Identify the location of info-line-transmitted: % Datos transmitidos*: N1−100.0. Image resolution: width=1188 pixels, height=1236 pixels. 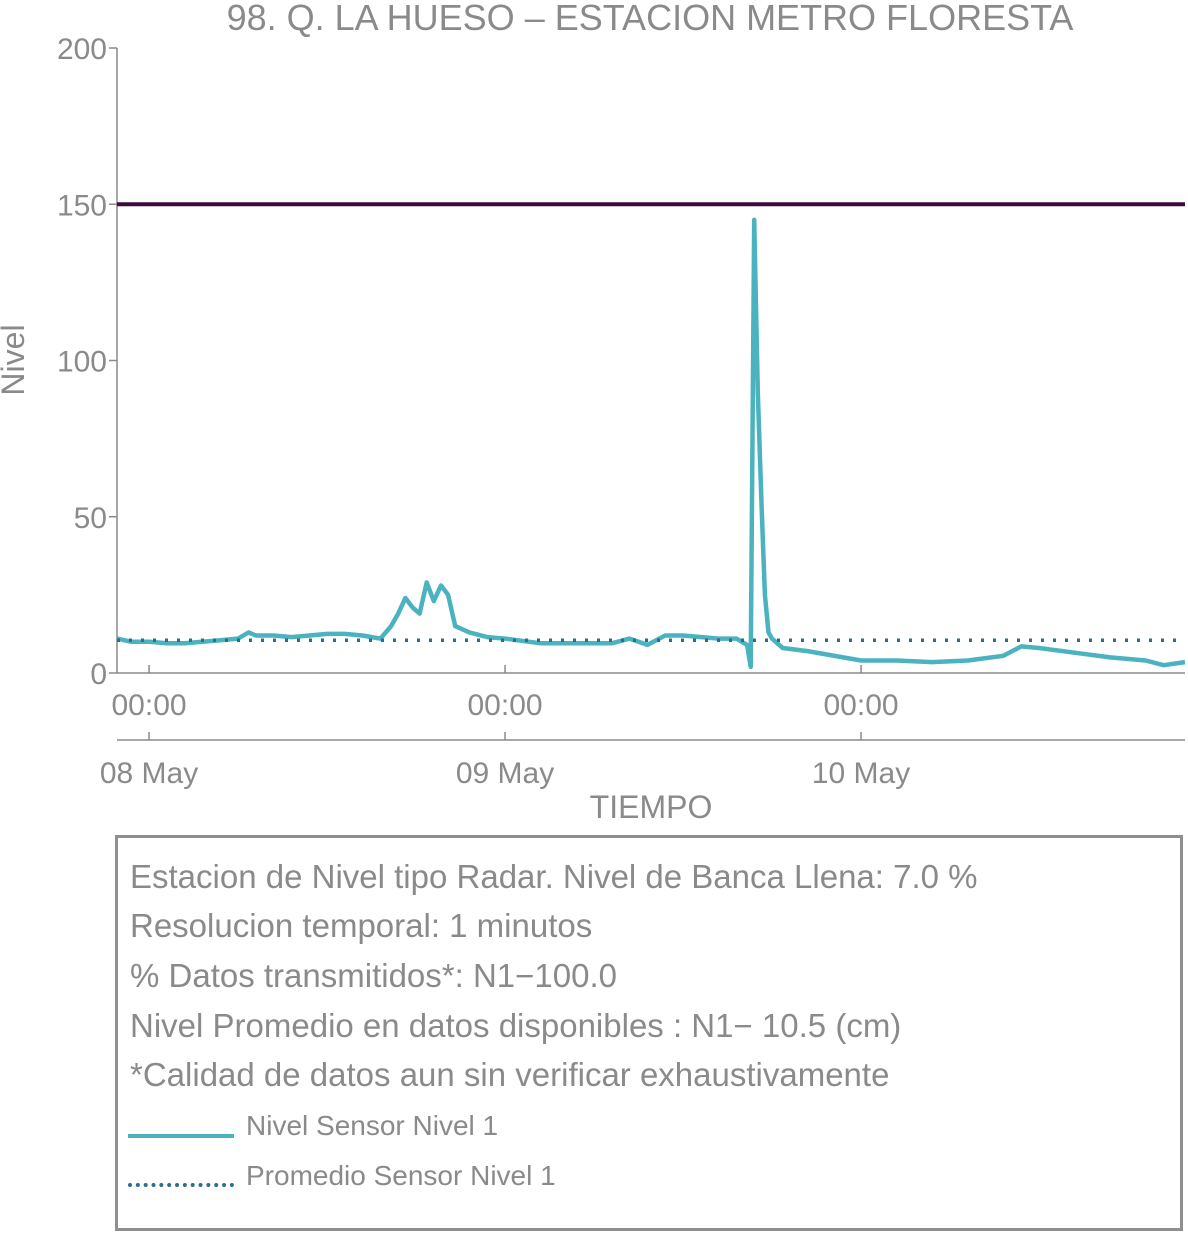
(373, 975).